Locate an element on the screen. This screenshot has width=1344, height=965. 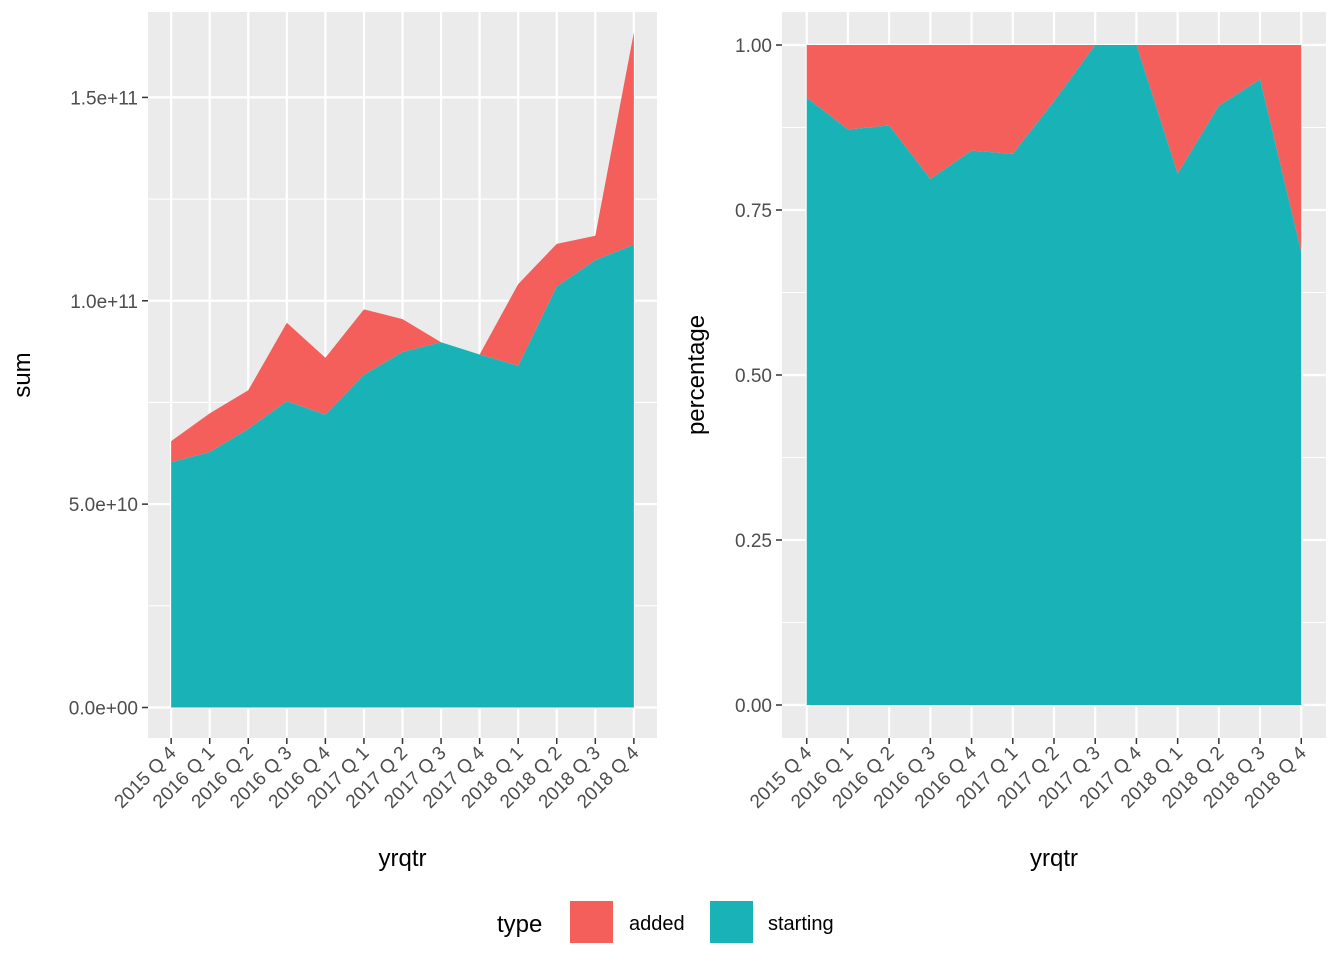
y-tick-label: 0.00 is located at coordinates (753, 706).